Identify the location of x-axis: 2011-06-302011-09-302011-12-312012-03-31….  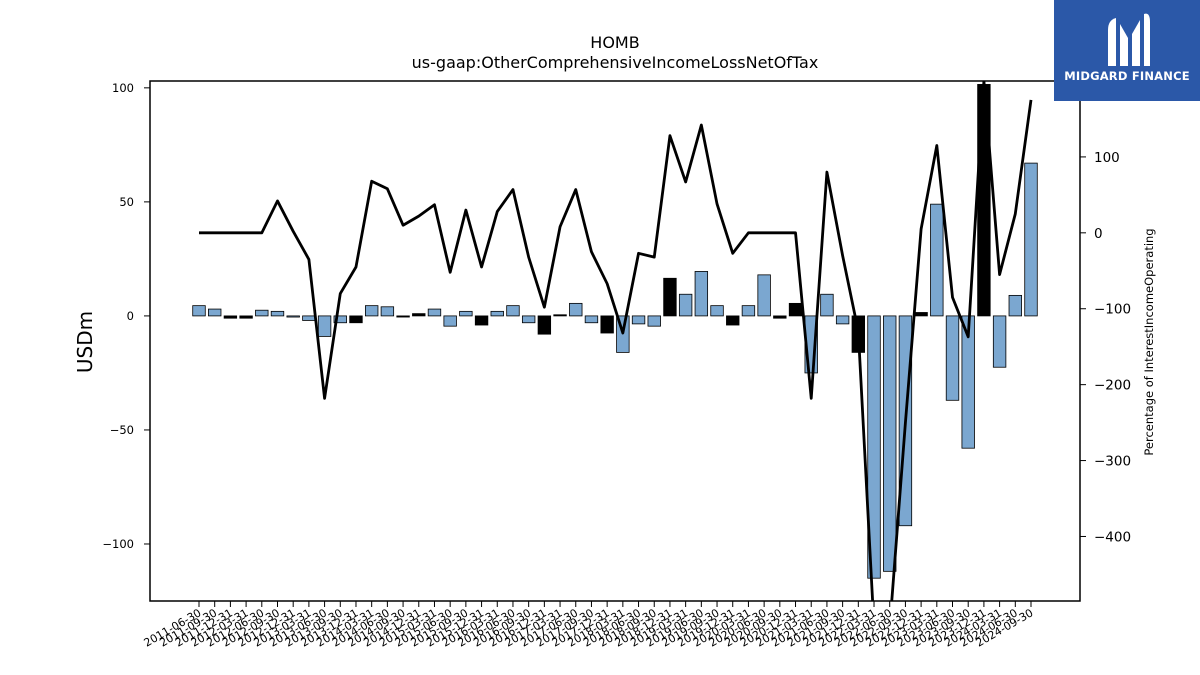
(589, 625).